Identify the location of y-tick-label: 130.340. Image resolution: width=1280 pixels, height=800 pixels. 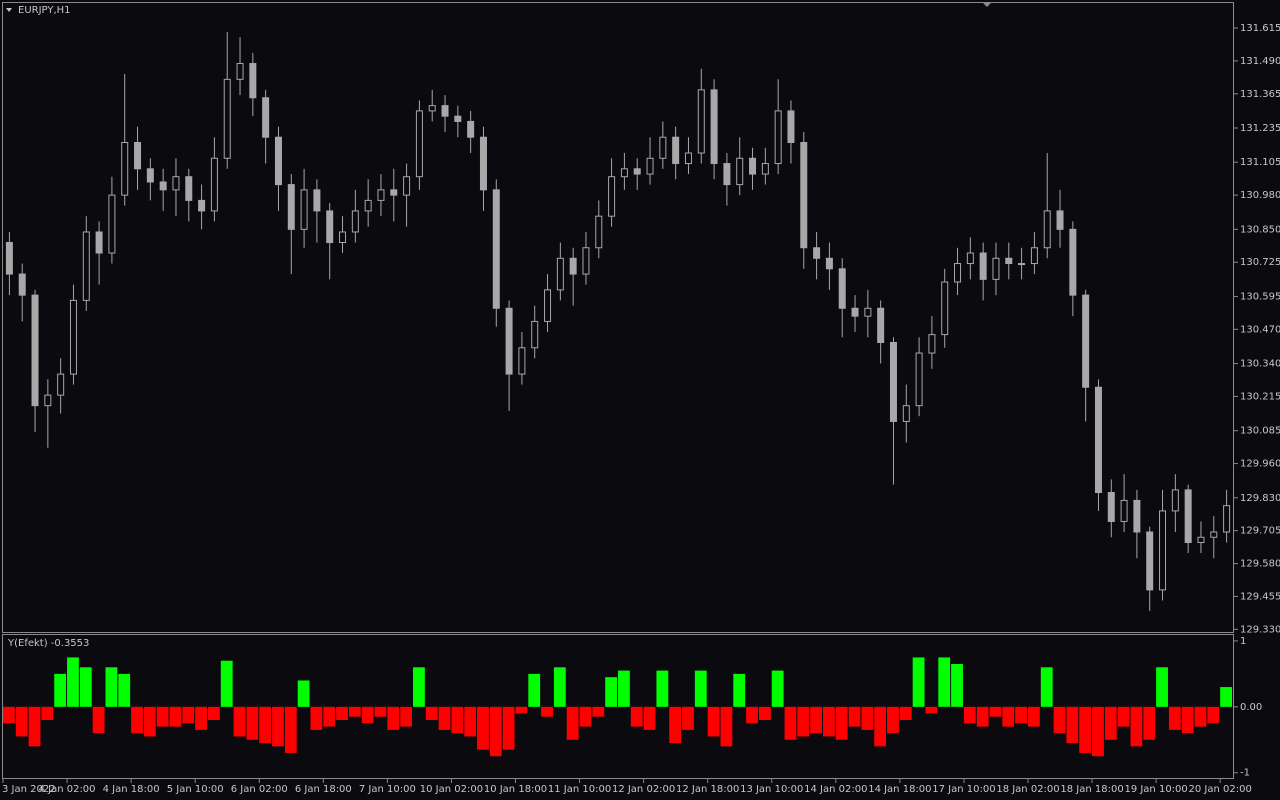
(1260, 364).